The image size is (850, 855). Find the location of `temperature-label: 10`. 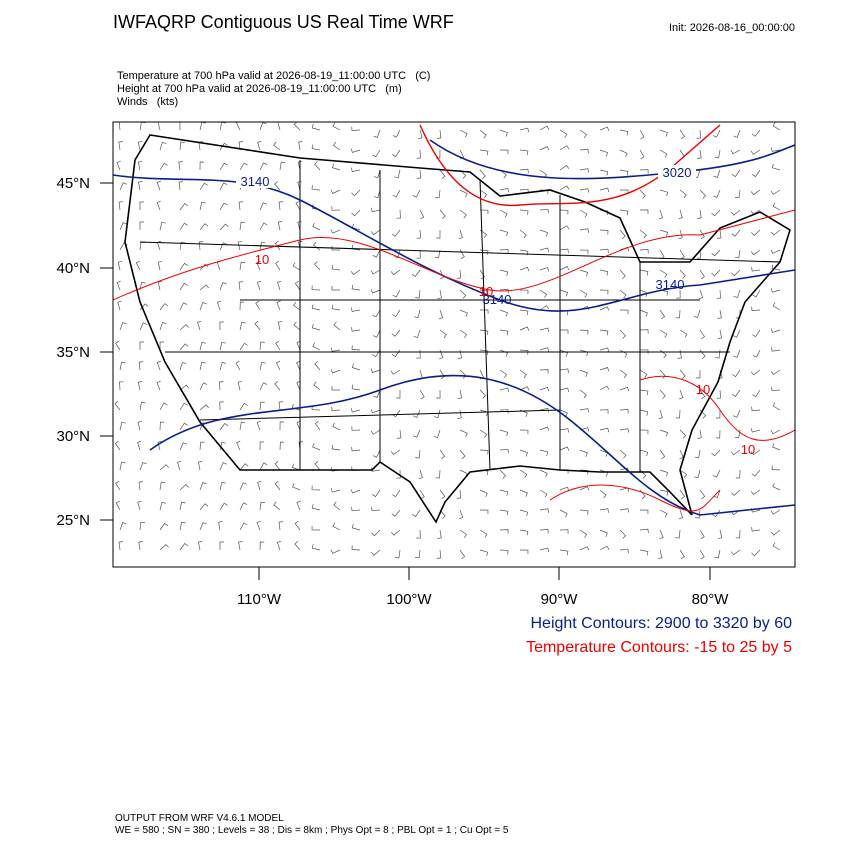

temperature-label: 10 is located at coordinates (486, 291).